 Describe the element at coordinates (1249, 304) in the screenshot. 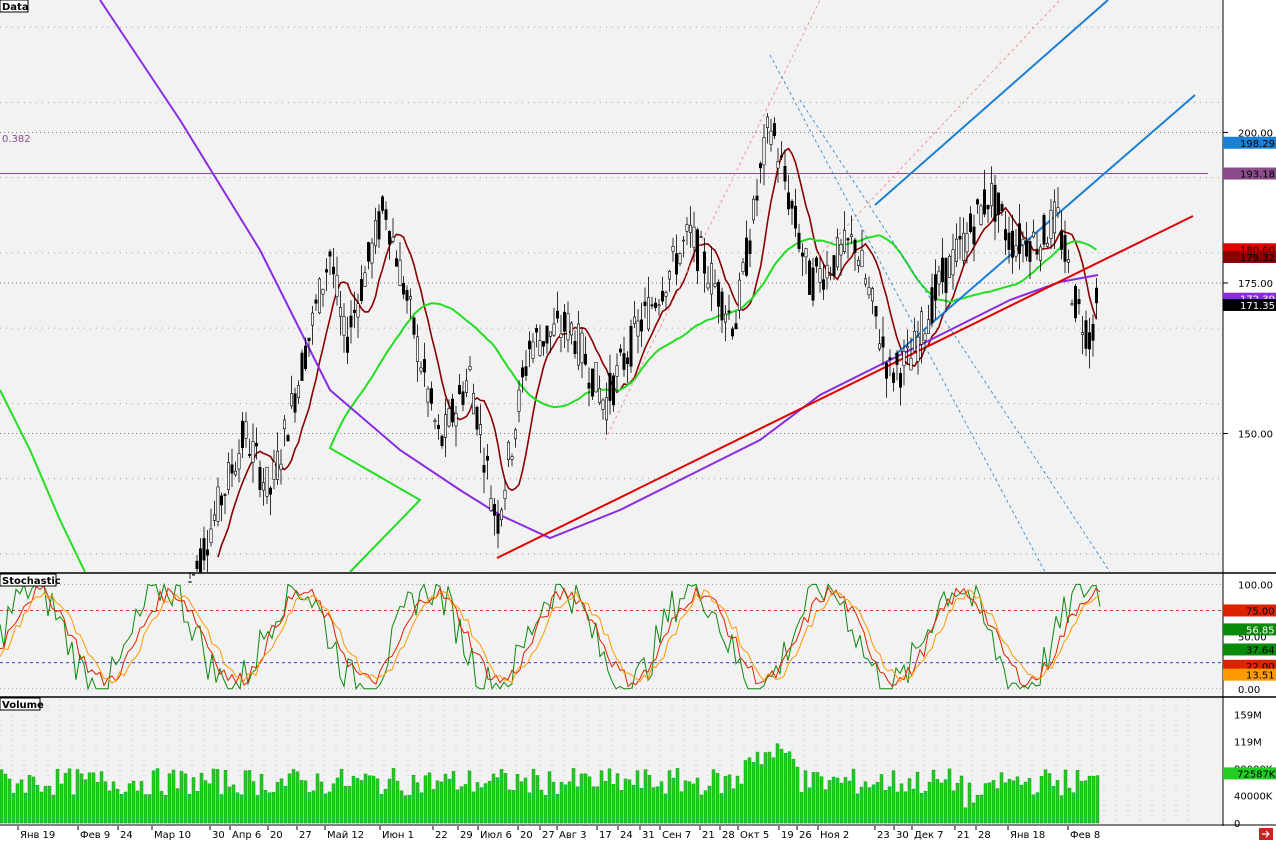

I see `price-badge` at that location.